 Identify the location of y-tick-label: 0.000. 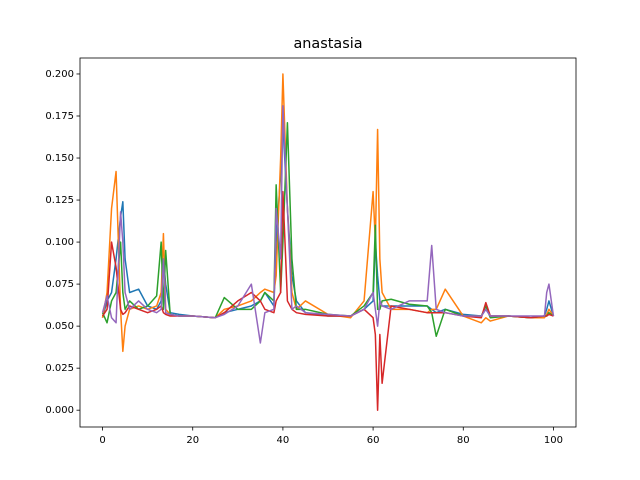
(59, 410).